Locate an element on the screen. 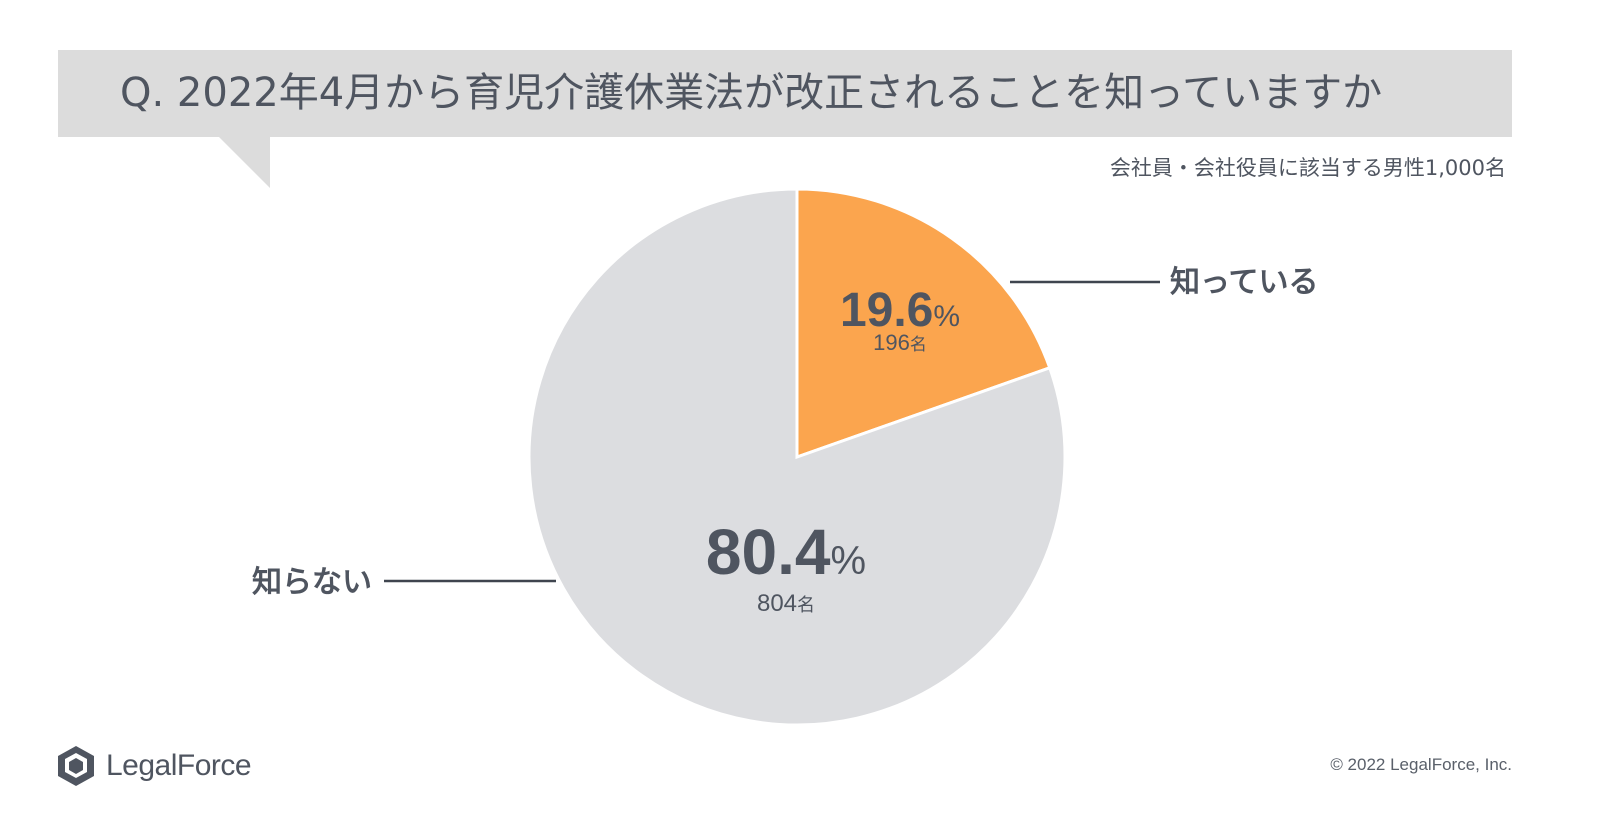 The width and height of the screenshot is (1600, 840). slice-known-category-label: 知っている is located at coordinates (1244, 282).